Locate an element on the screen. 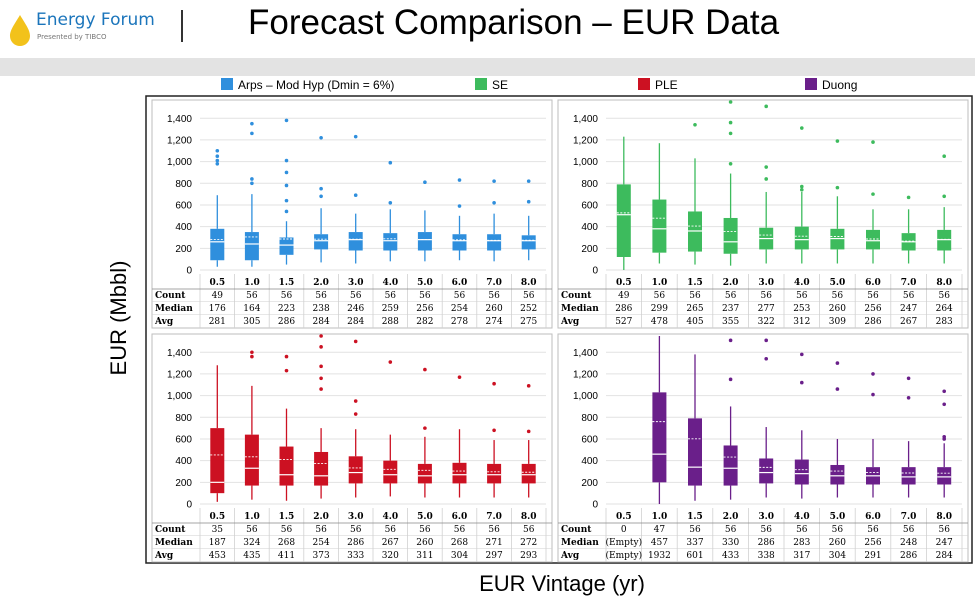 This screenshot has width=975, height=607. stat-row-label: Avg is located at coordinates (570, 322).